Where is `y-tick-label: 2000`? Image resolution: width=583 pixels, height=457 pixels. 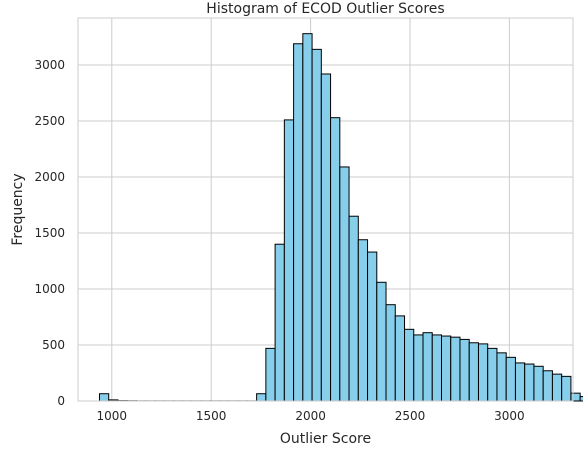
y-tick-label: 2000 is located at coordinates (49, 177).